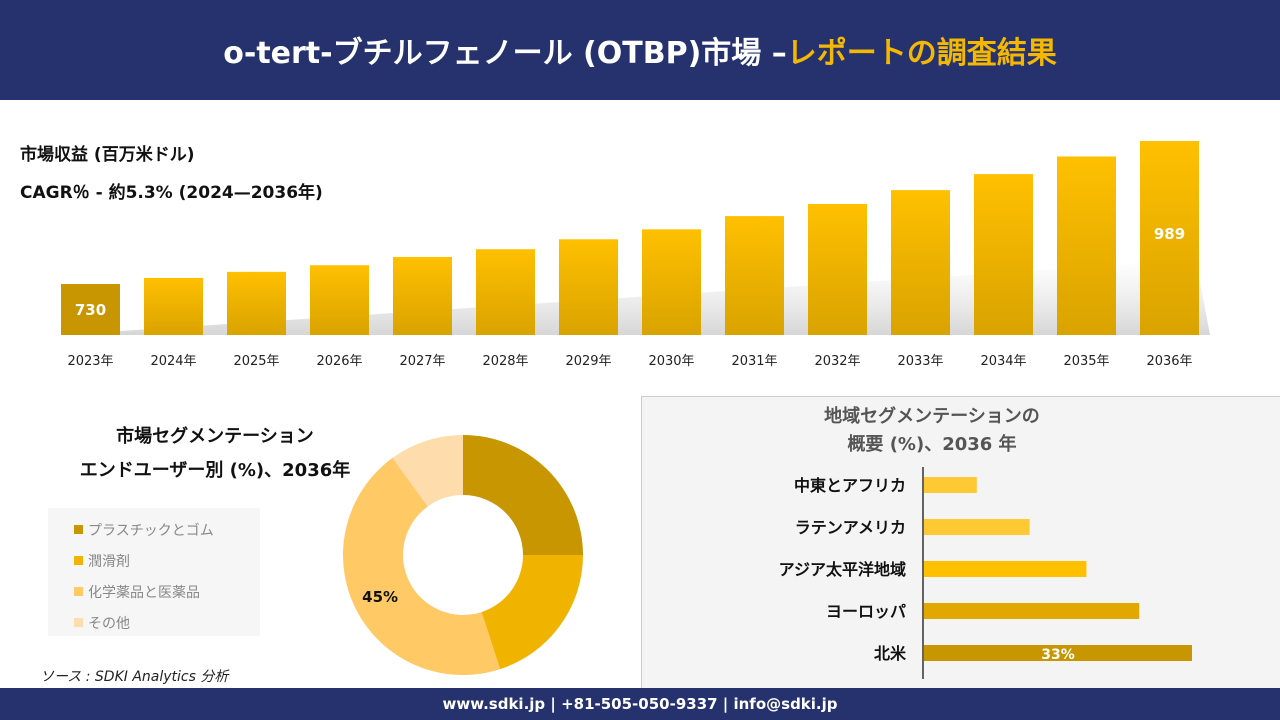  I want to click on year-tick-label: 2026年, so click(339, 361).